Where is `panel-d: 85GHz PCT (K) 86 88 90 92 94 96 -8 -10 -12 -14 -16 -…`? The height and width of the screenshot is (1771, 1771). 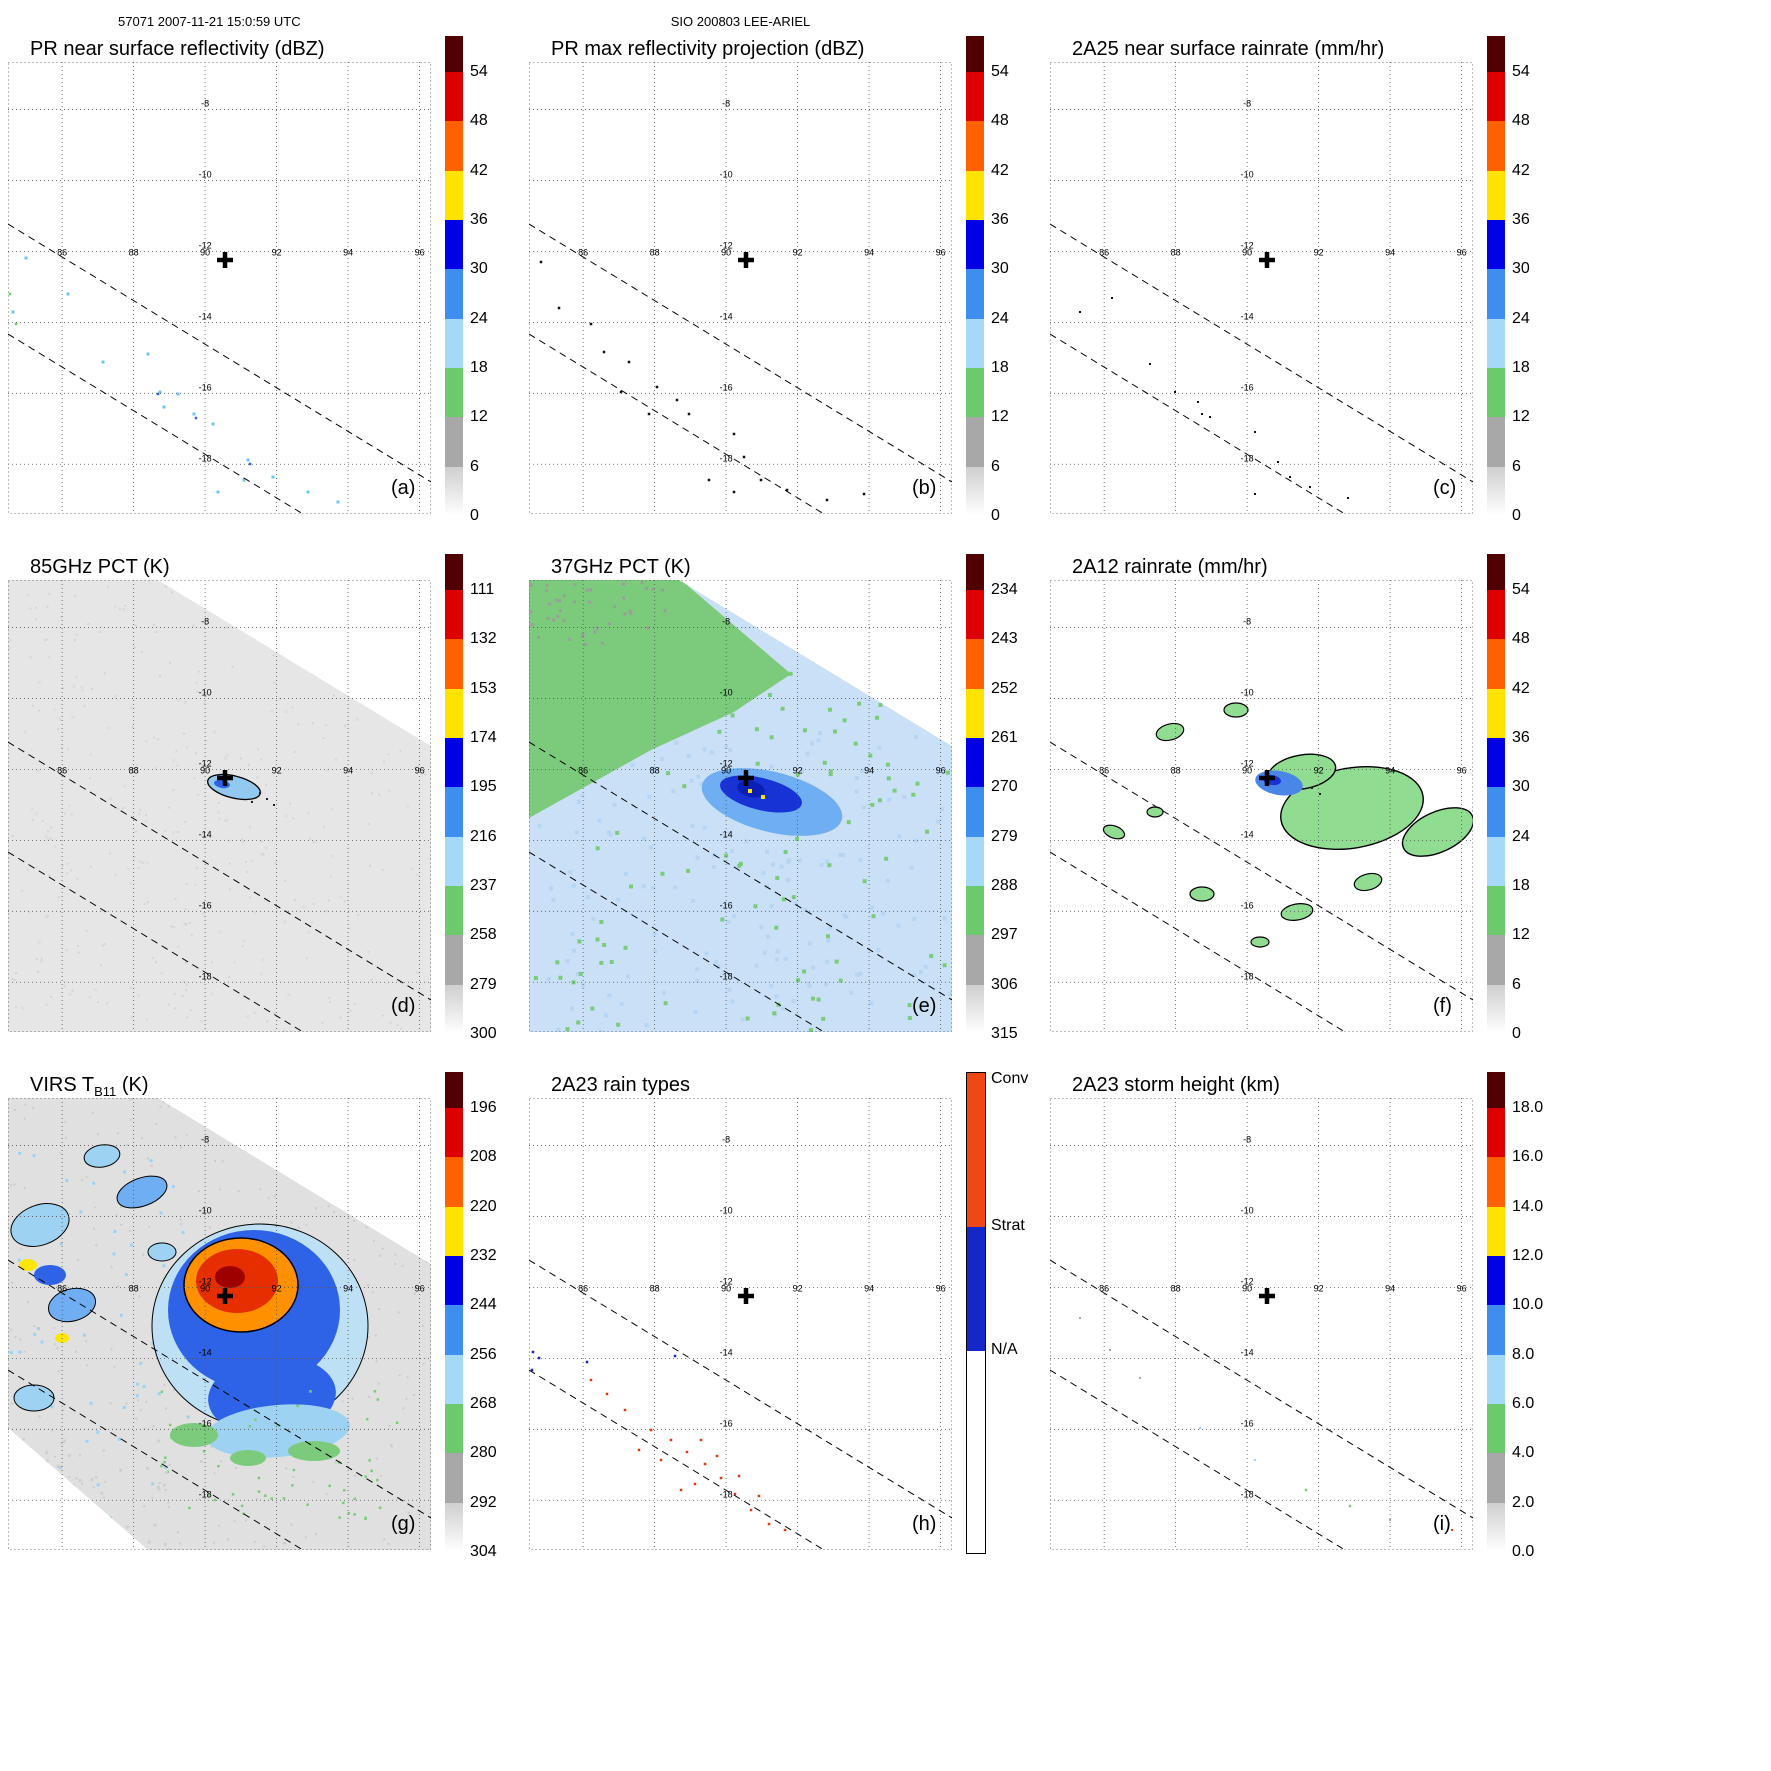
panel-d: 85GHz PCT (K) 86 88 90 92 94 96 -8 -10 -12 -14 -16 -… is located at coordinates (268, 813).